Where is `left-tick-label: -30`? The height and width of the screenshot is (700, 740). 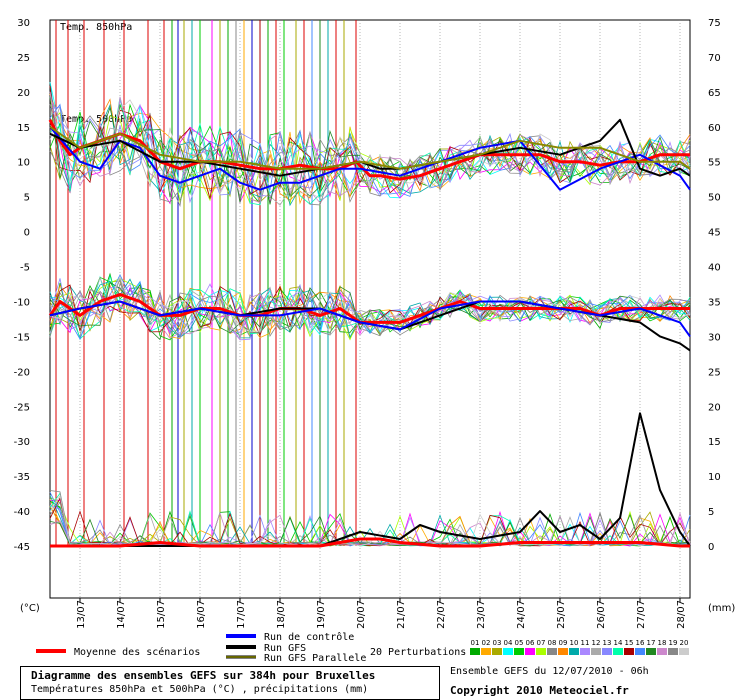 left-tick-label: -30 is located at coordinates (22, 442).